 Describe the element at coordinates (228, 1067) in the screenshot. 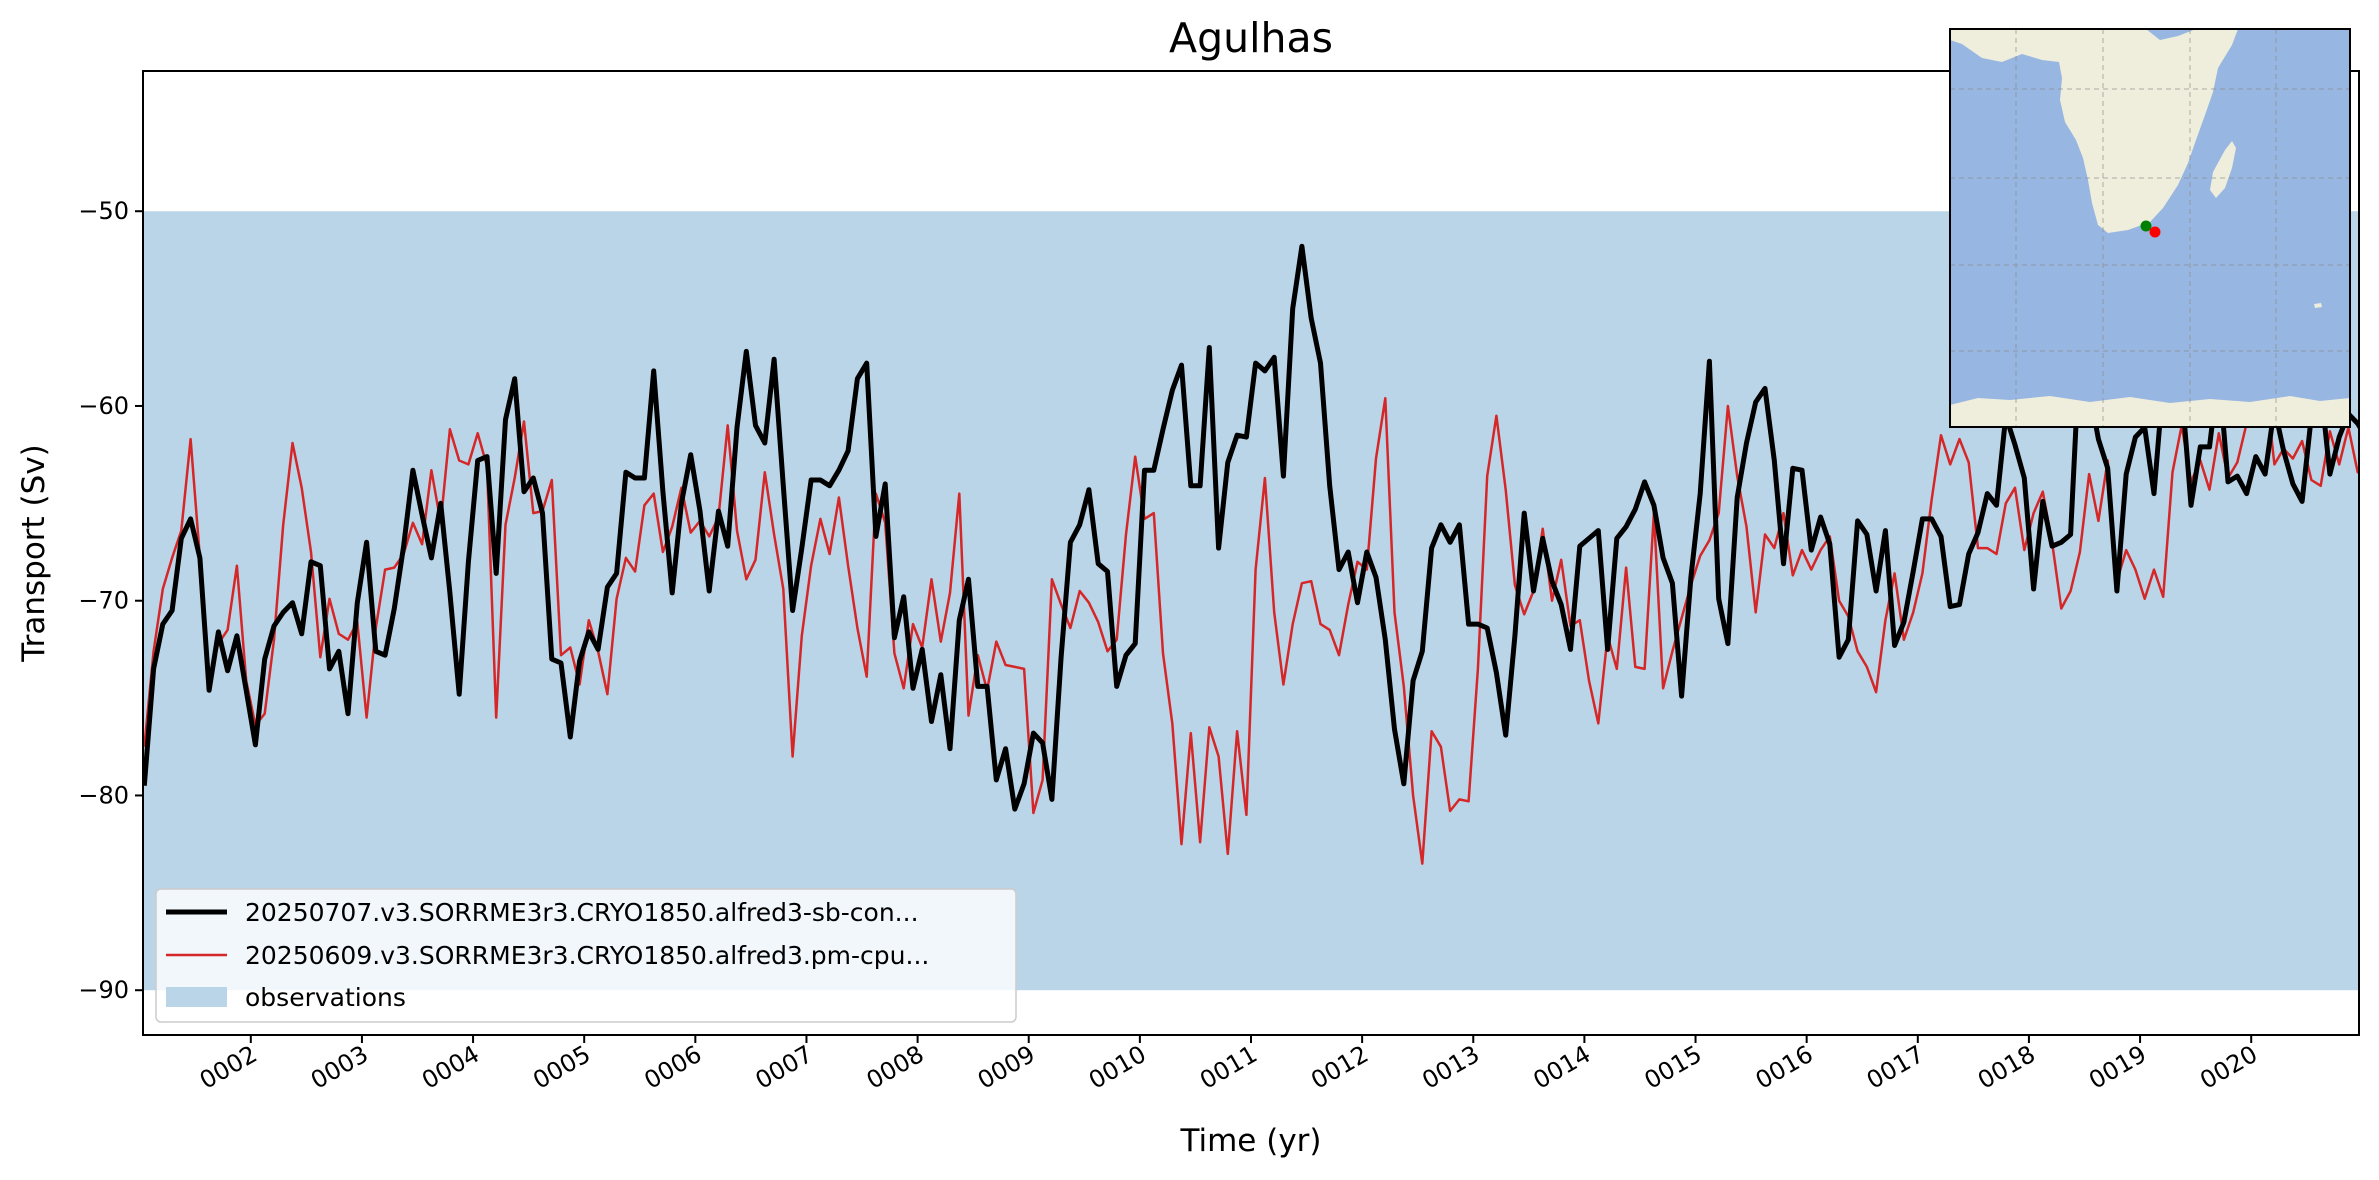

I see `x-tick-label: 0002` at that location.